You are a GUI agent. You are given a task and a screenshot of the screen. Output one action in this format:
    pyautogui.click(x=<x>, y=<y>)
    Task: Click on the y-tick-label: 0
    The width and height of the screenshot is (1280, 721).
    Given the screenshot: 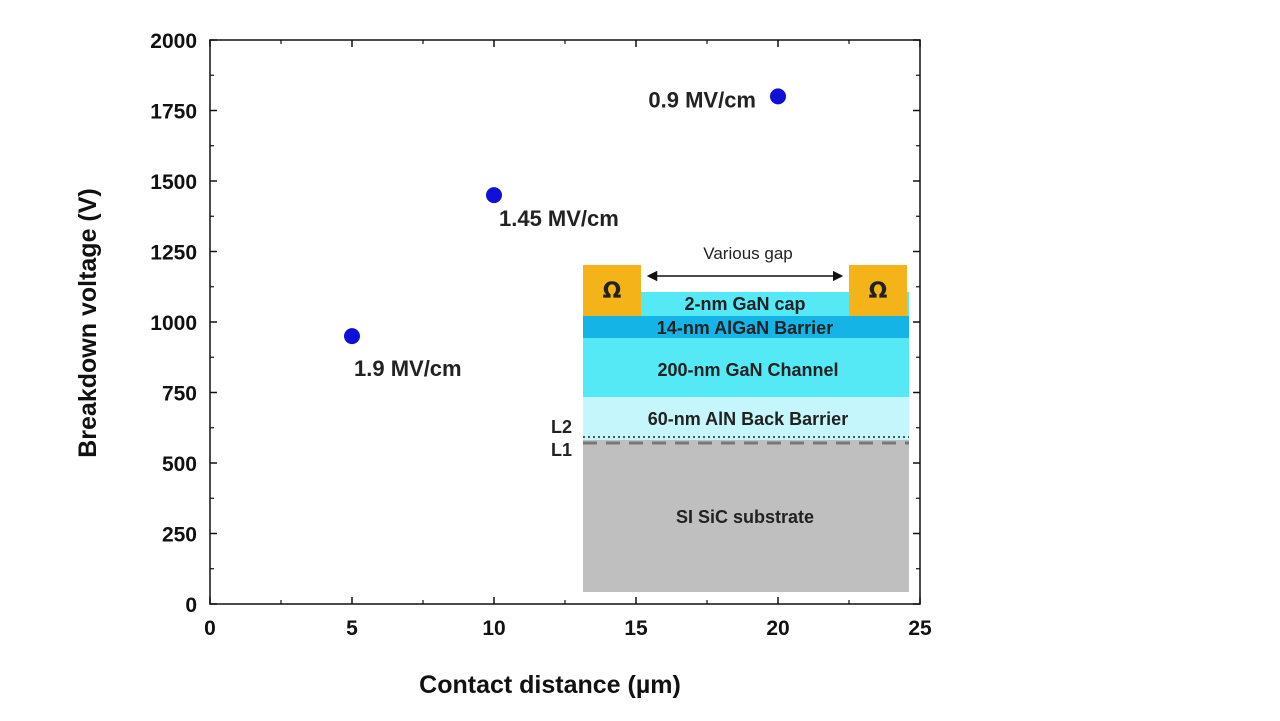 What is the action you would take?
    pyautogui.click(x=191, y=605)
    